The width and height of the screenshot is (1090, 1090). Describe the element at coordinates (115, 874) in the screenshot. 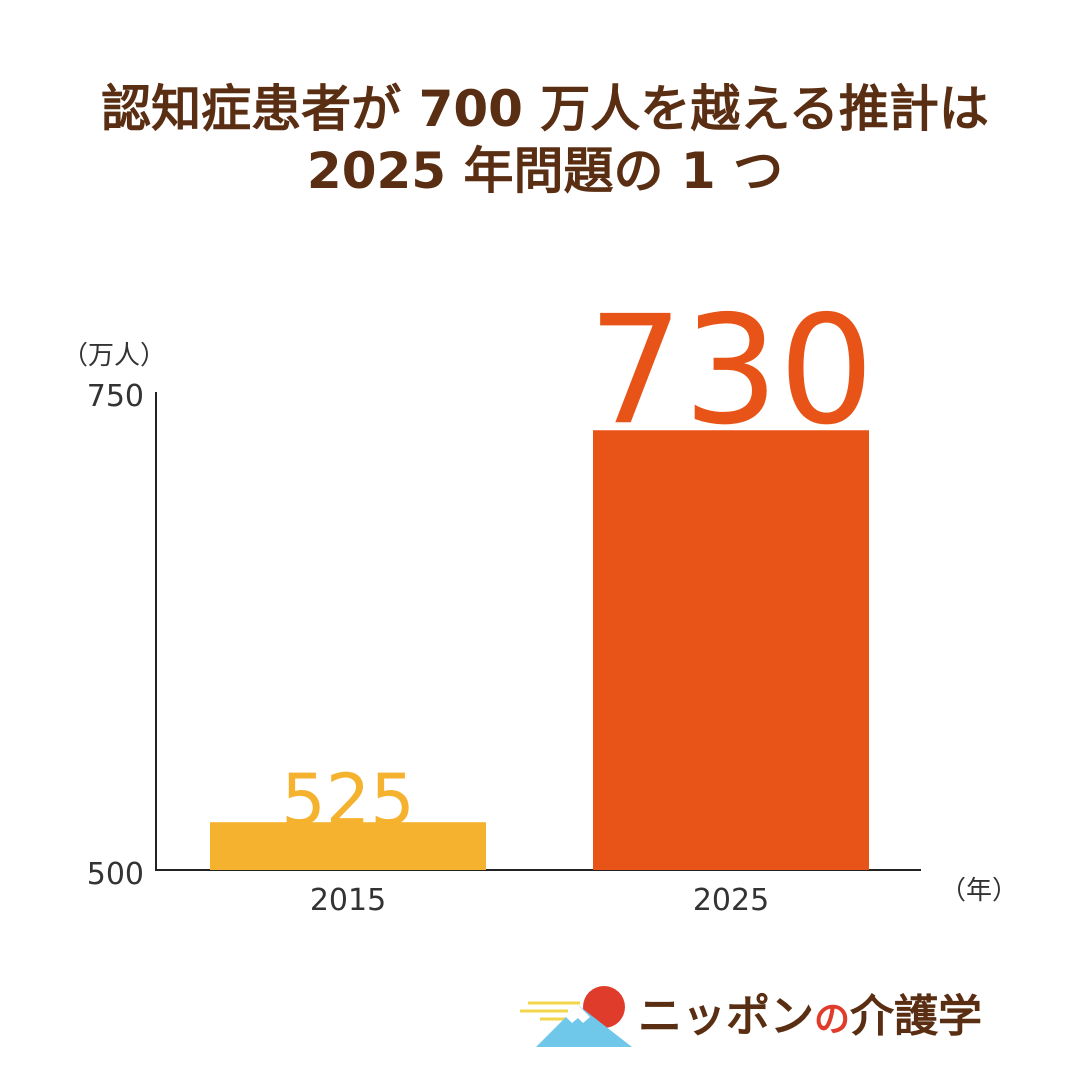

I see `y-tick-label-bottom: 500` at that location.